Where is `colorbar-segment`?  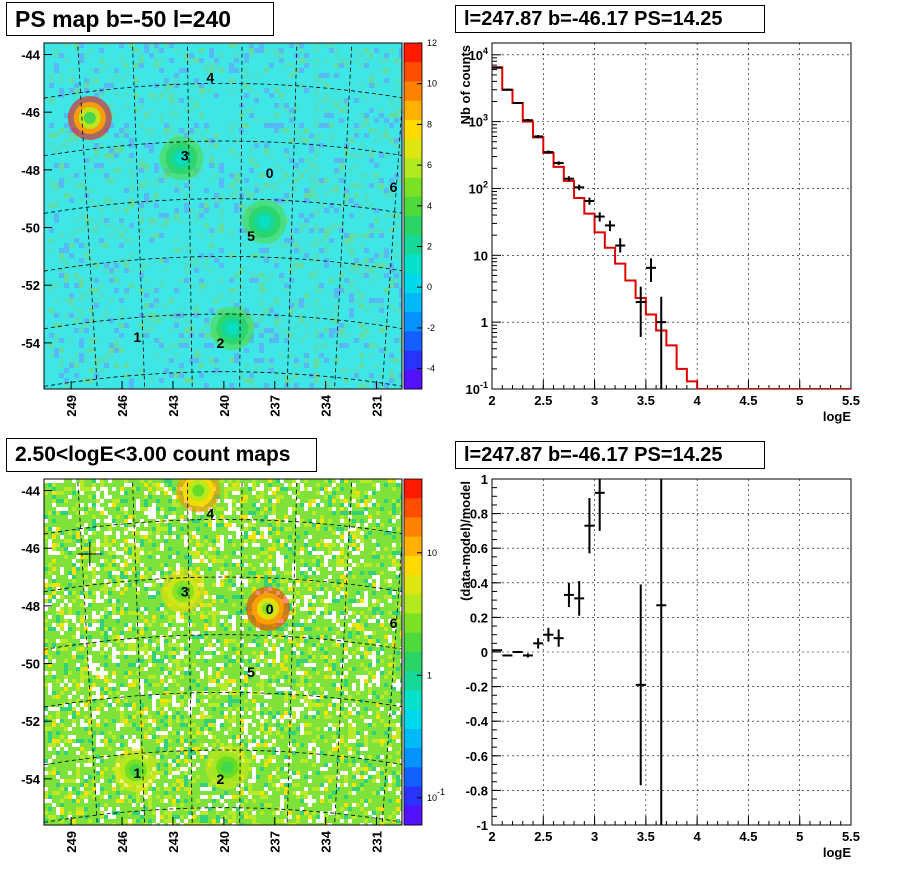
colorbar-segment is located at coordinates (413, 110).